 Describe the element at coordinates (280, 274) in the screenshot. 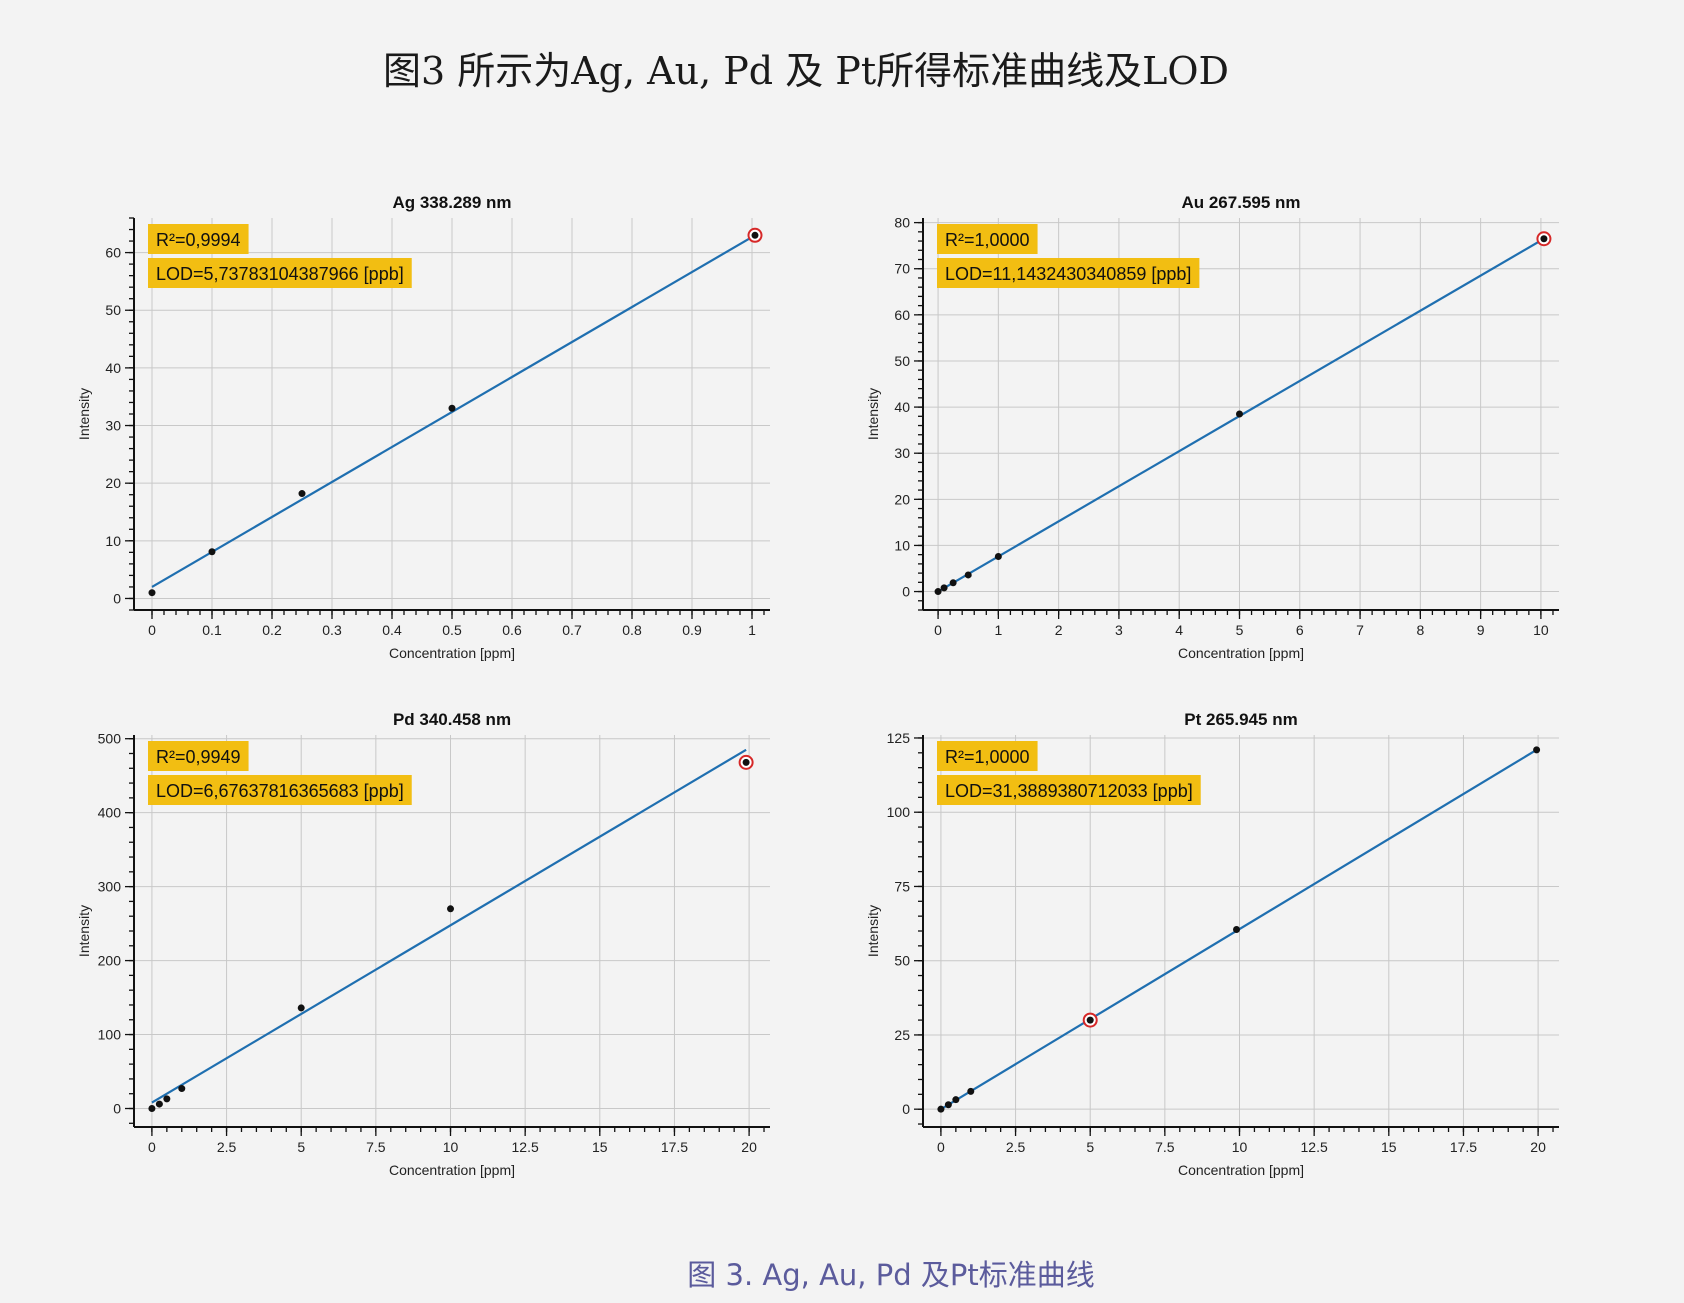

I see `badge-text: LOD=5,73783104387966 [ppb]` at that location.